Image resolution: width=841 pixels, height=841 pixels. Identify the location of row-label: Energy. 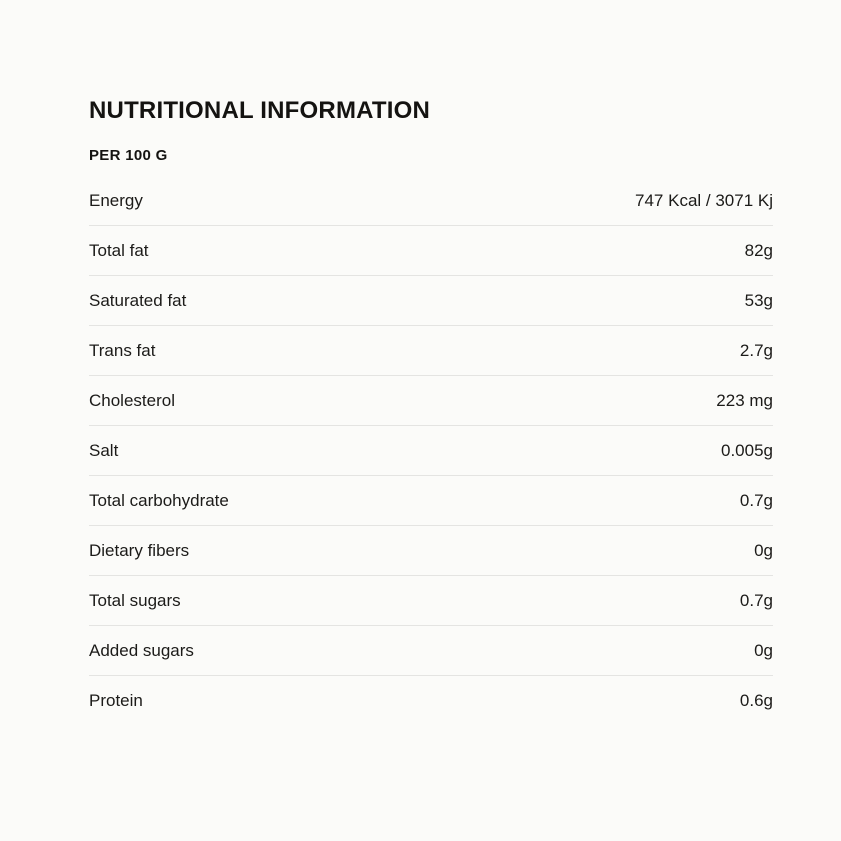
(116, 200).